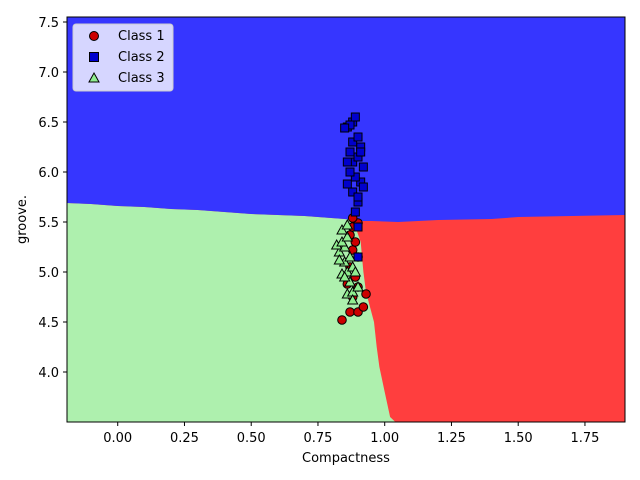 This screenshot has width=640, height=480. What do you see at coordinates (52, 198) in the screenshot?
I see `y-axis-ticks: 4.0 4.5 5.0 5.5 6.0 6.5 7.0 7.5` at bounding box center [52, 198].